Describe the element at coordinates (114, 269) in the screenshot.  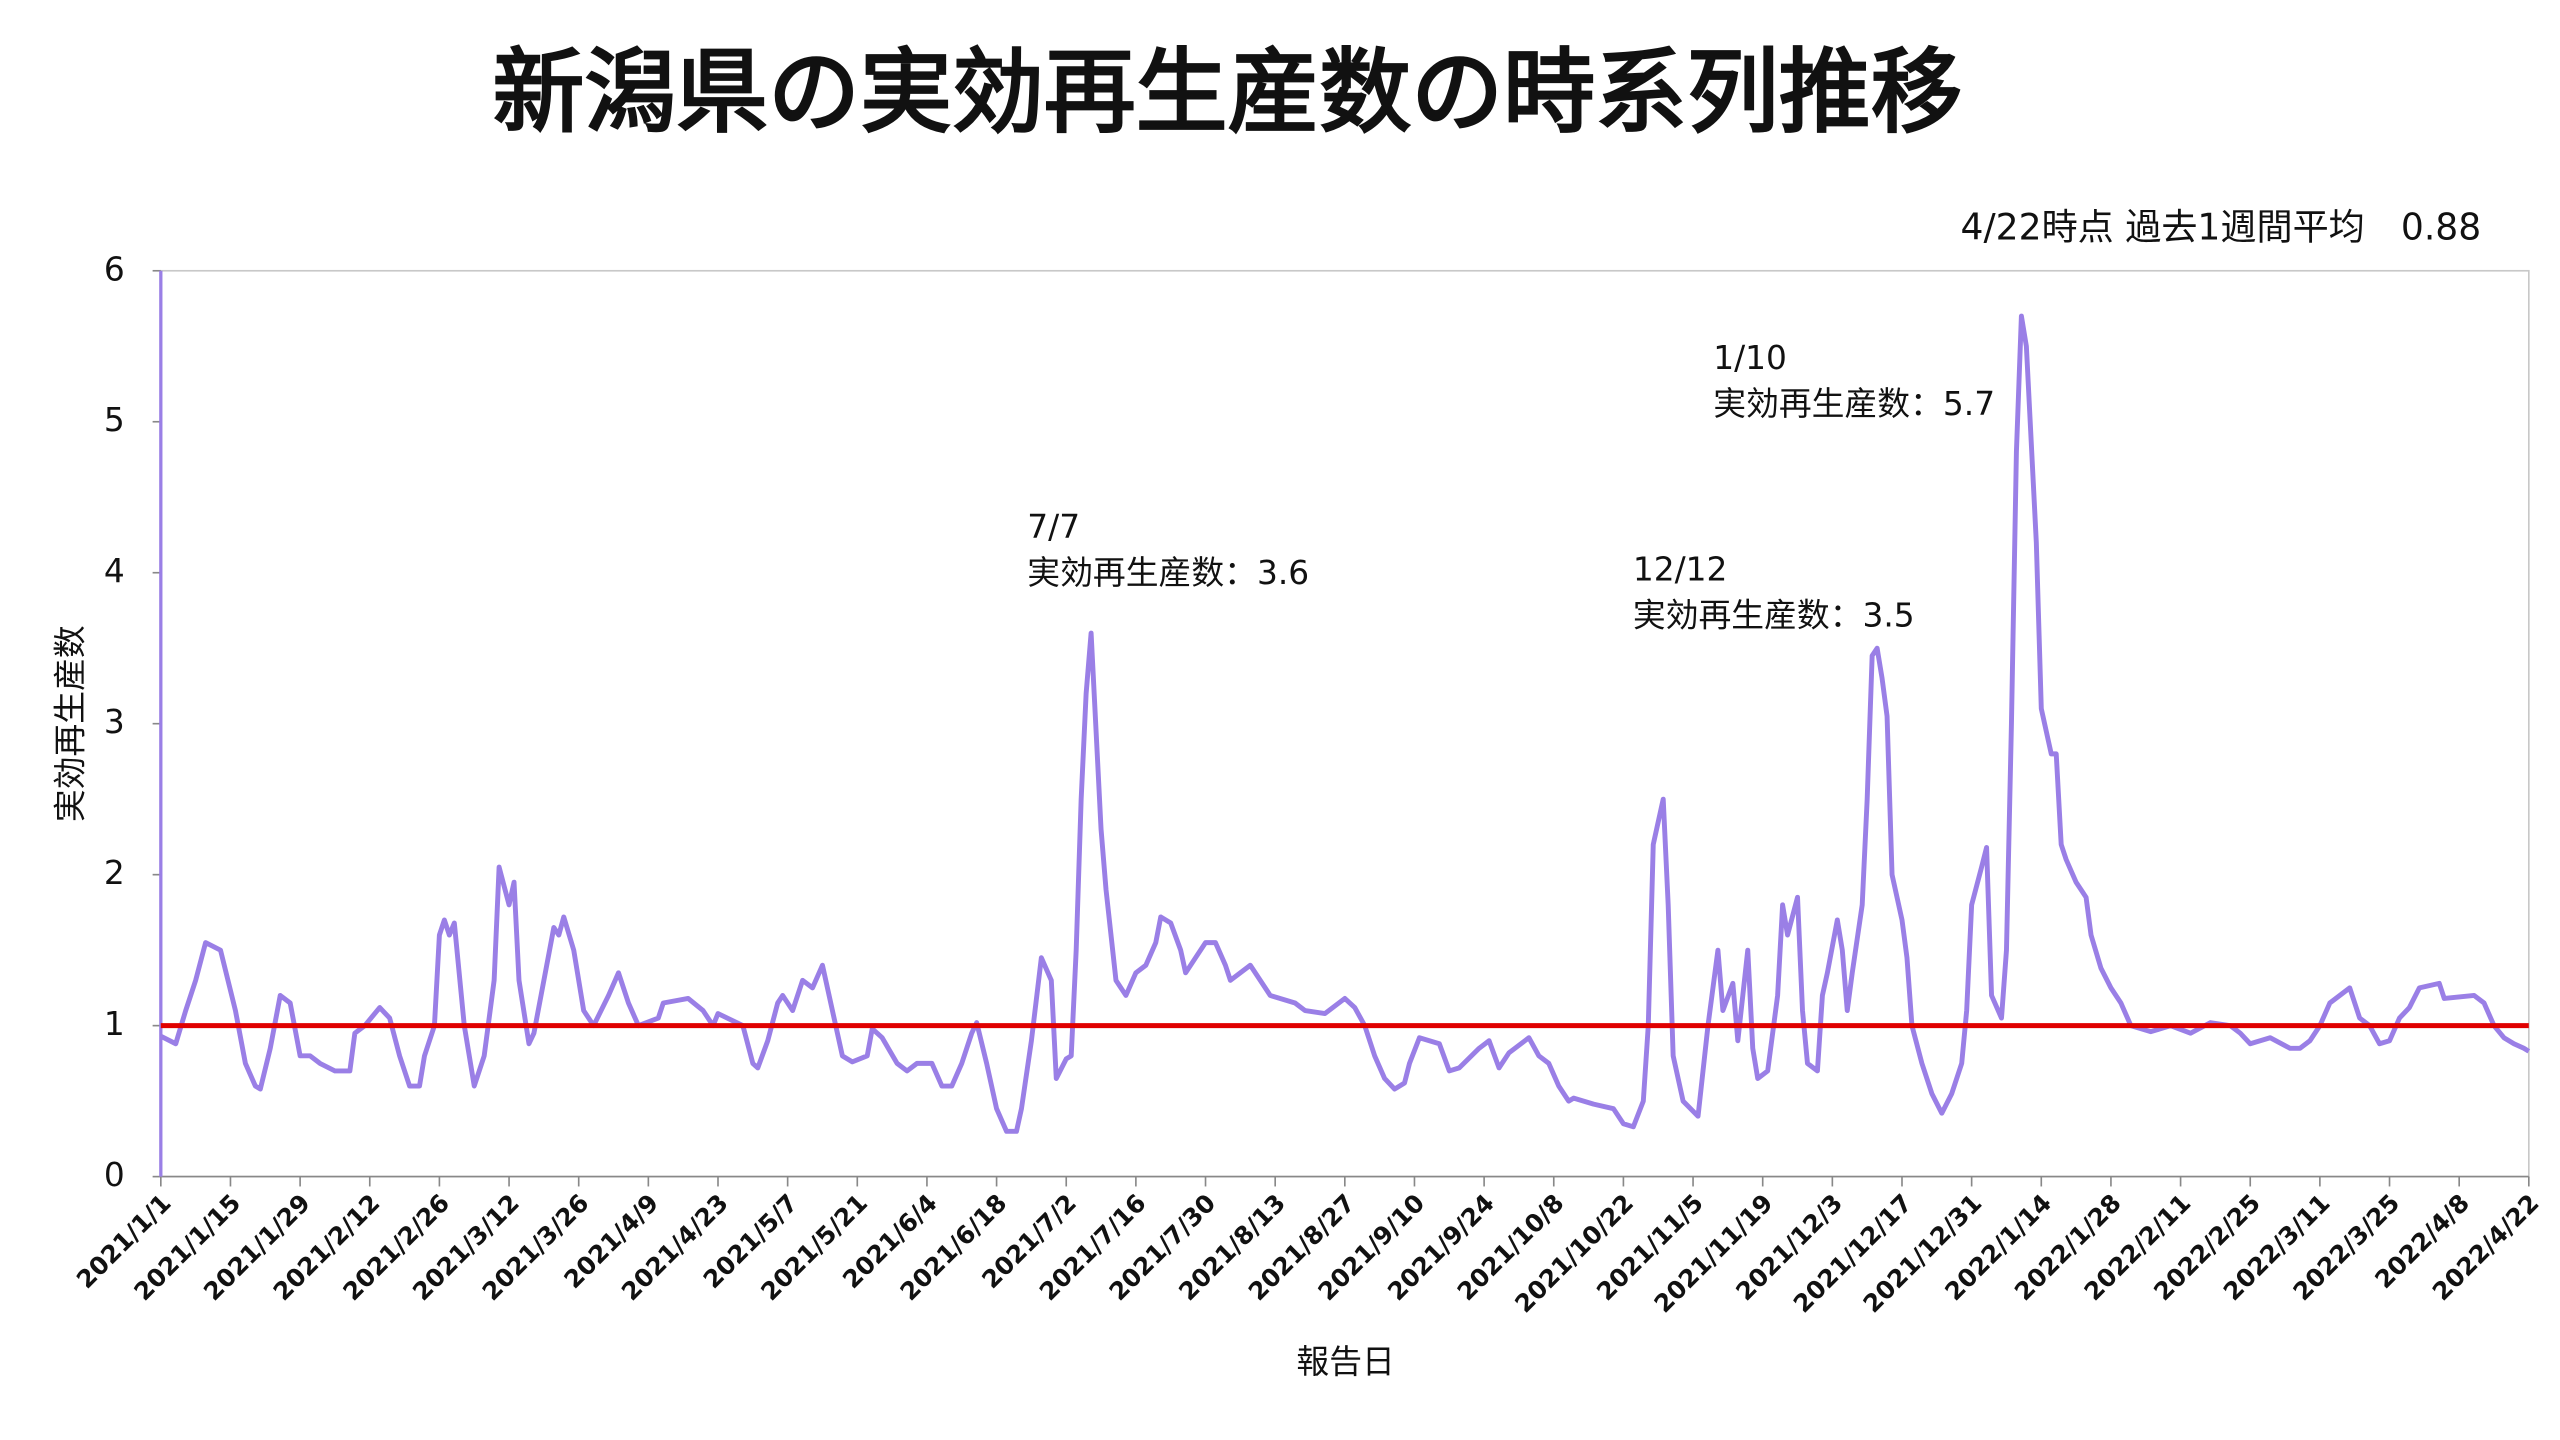
I see `y-tick-label: 6` at that location.